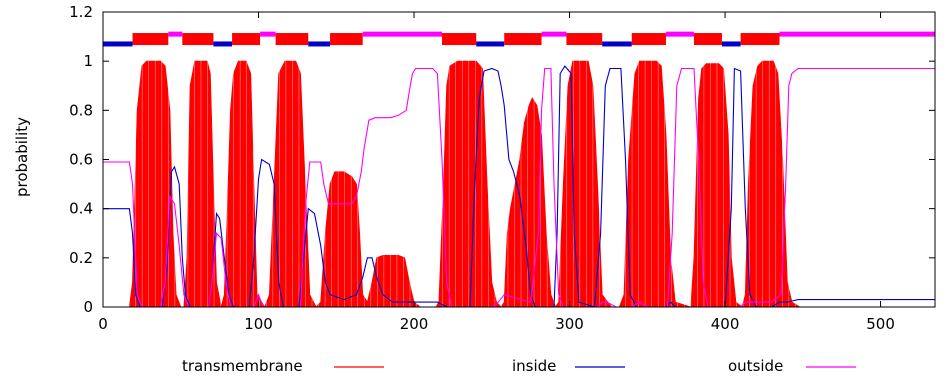 The width and height of the screenshot is (946, 381). Describe the element at coordinates (88, 307) in the screenshot. I see `y-tick-label: 0` at that location.